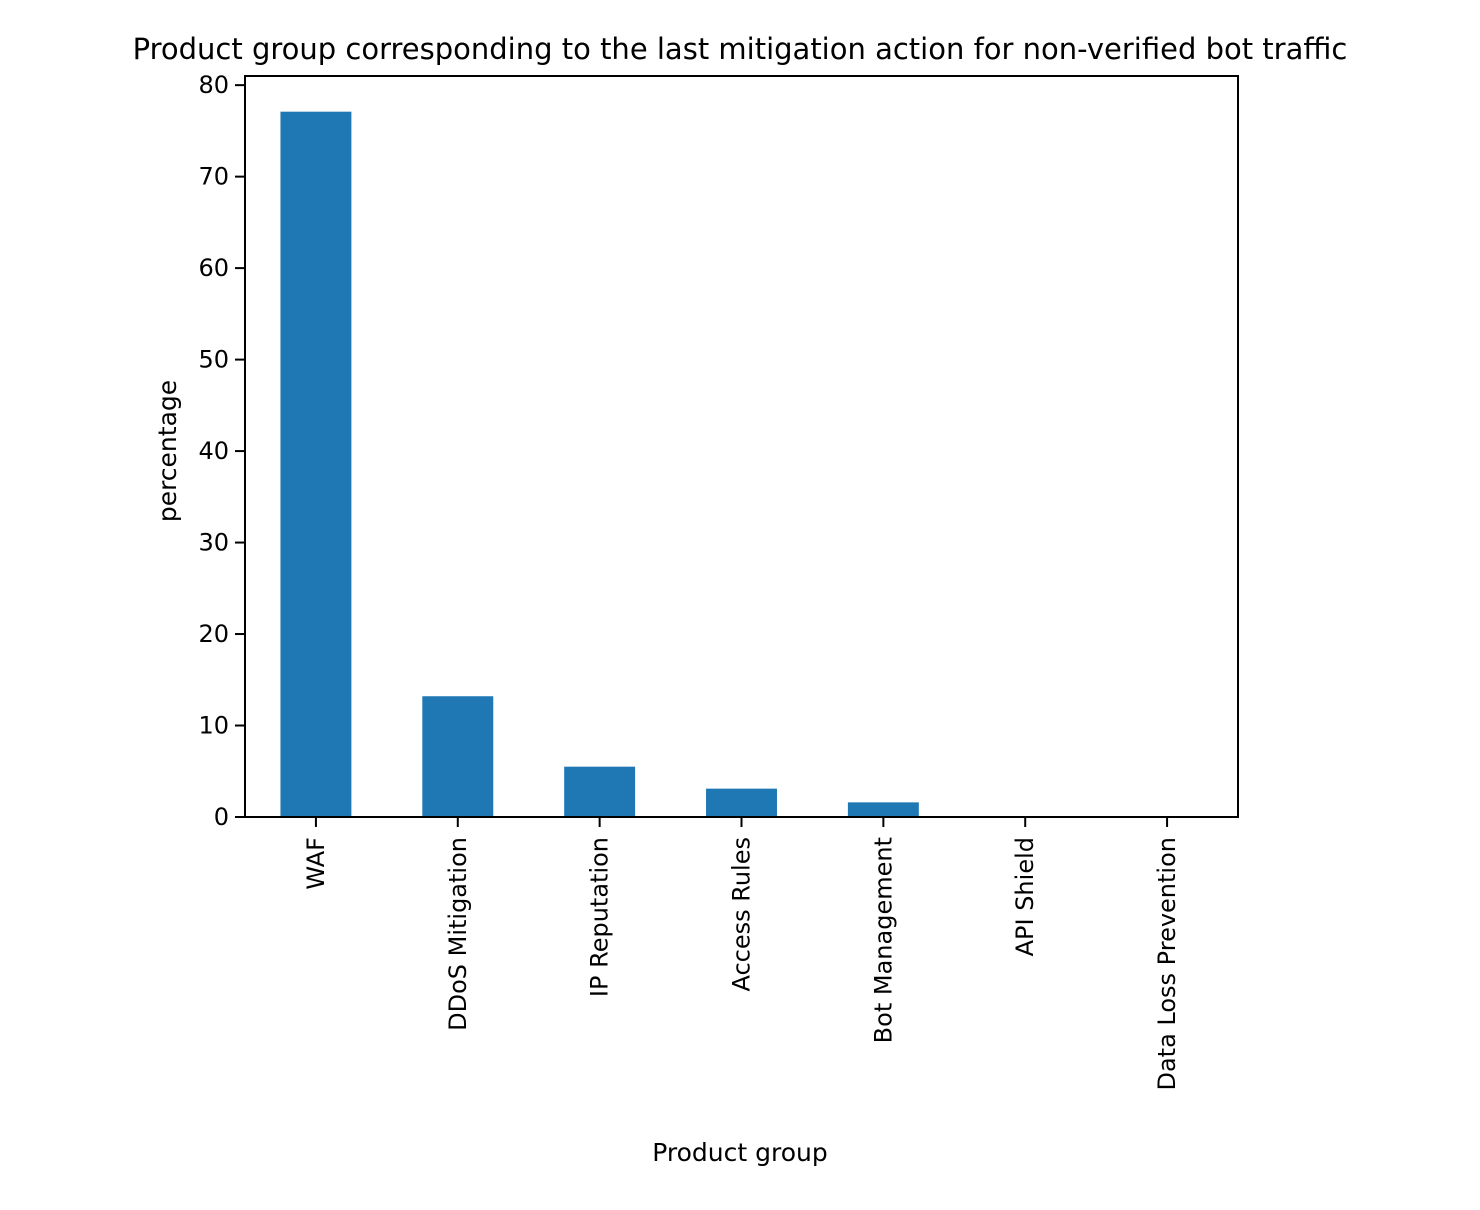 The width and height of the screenshot is (1480, 1210). What do you see at coordinates (213, 726) in the screenshot?
I see `y-tick-label: 10` at bounding box center [213, 726].